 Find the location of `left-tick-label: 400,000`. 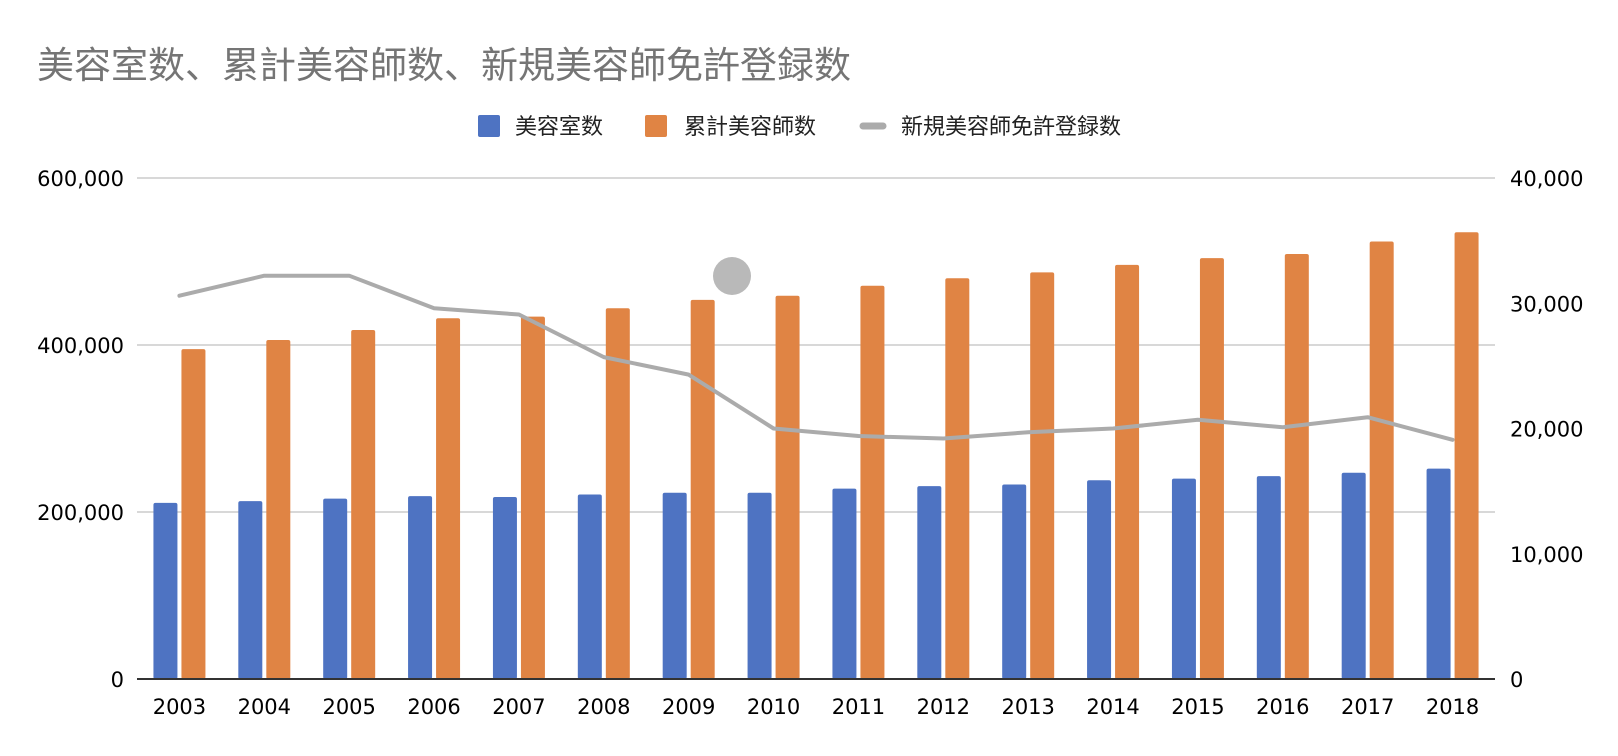

left-tick-label: 400,000 is located at coordinates (80, 346).